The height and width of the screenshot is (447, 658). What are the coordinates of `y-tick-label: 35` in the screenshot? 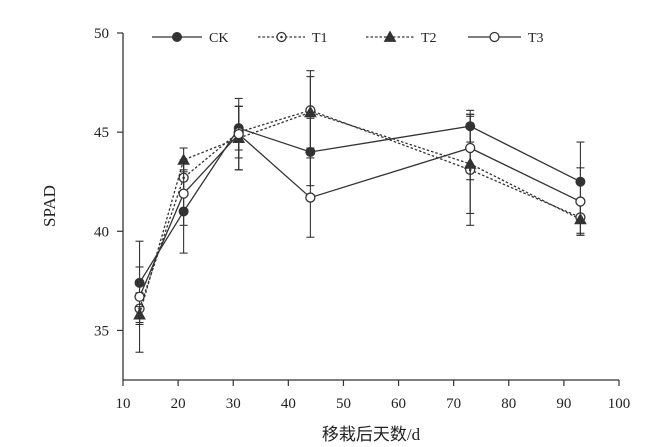 It's located at (101, 331).